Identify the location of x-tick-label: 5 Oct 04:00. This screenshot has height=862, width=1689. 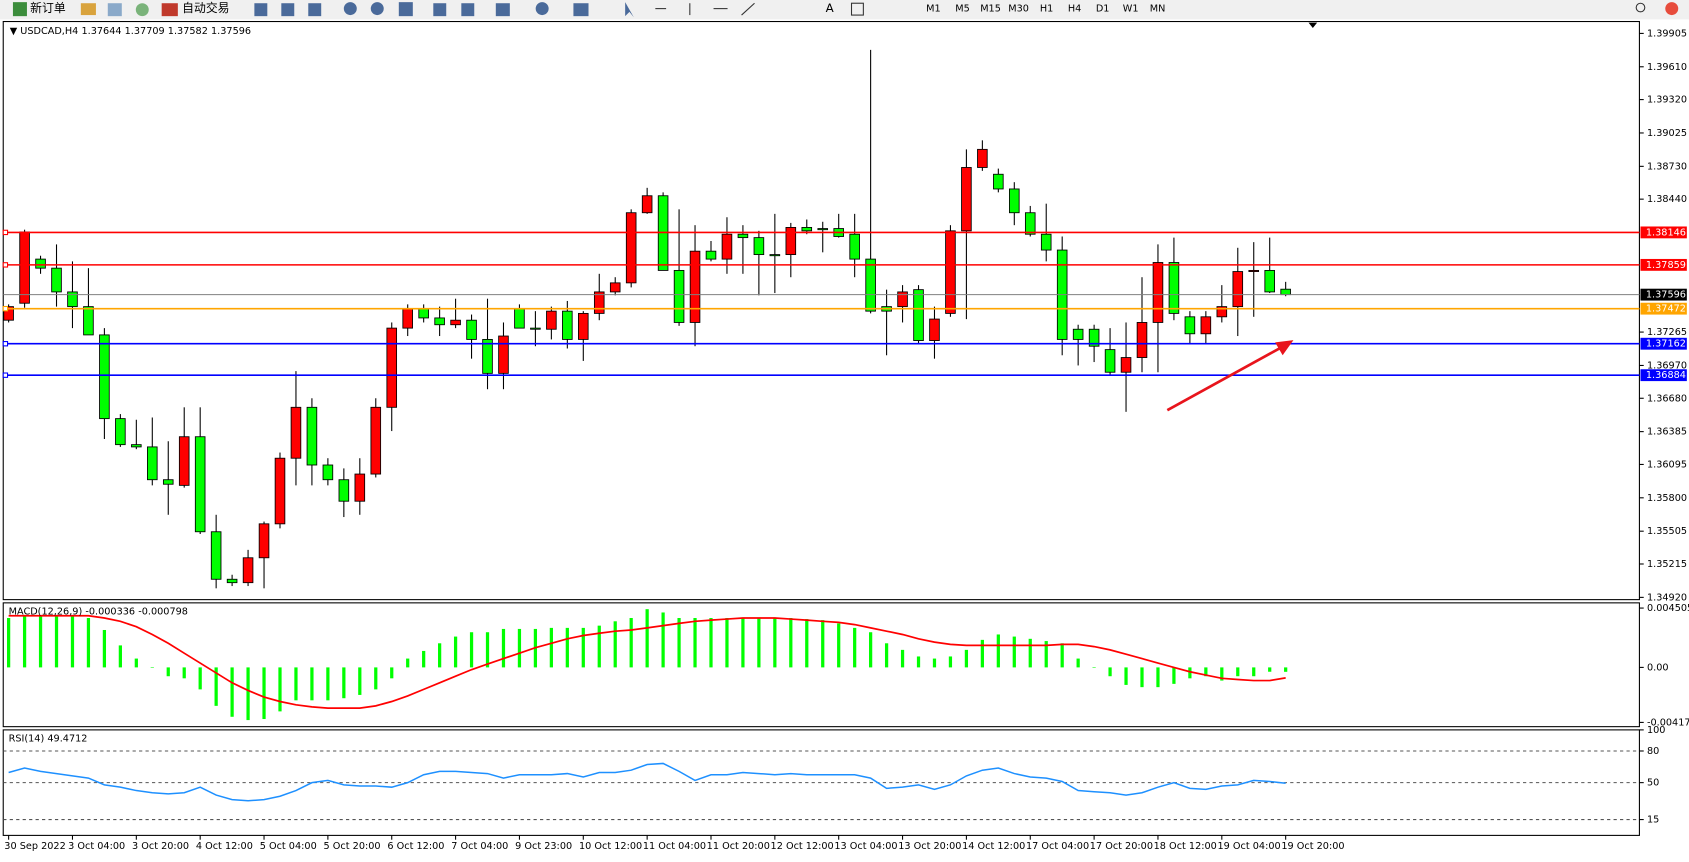
(288, 846).